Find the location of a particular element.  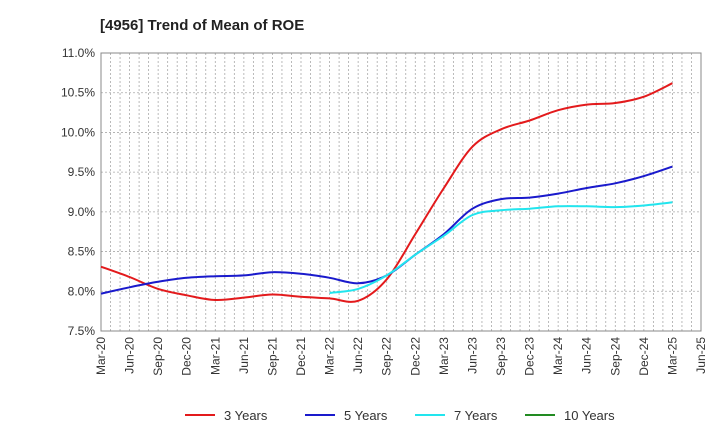

y-axis: 7.5% 8.0% 8.5% 9.0% 9.5% 10.0% 10.5% 11.0% is located at coordinates (78, 192).